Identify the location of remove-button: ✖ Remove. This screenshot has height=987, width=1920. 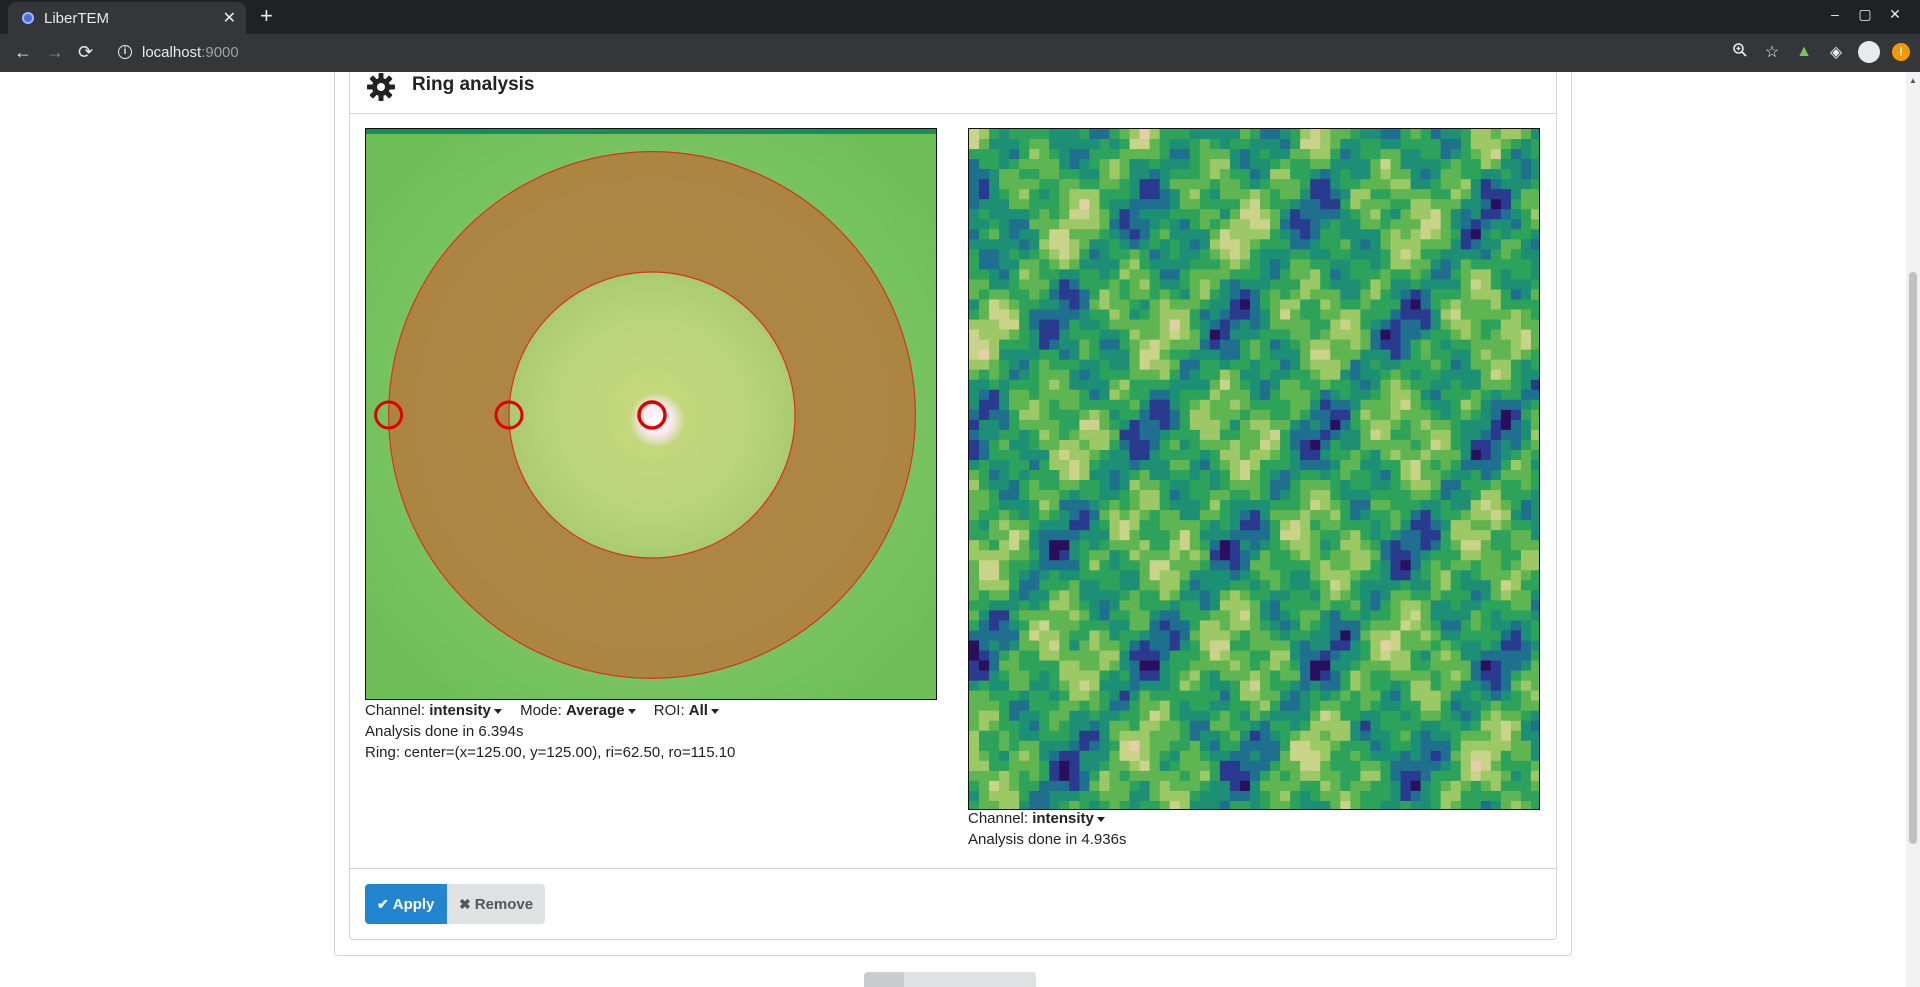
(496, 904).